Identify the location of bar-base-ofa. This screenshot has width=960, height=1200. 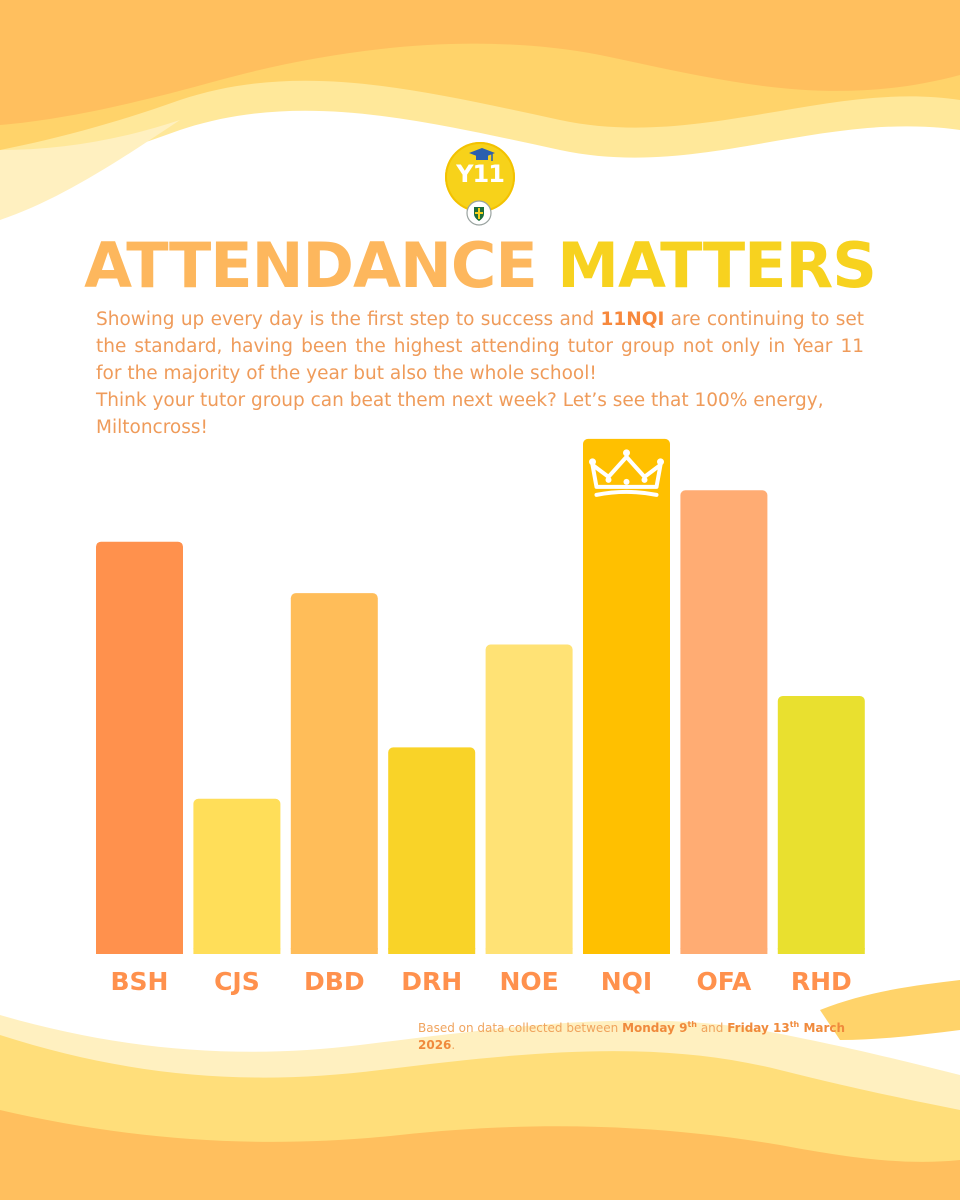
(724, 951).